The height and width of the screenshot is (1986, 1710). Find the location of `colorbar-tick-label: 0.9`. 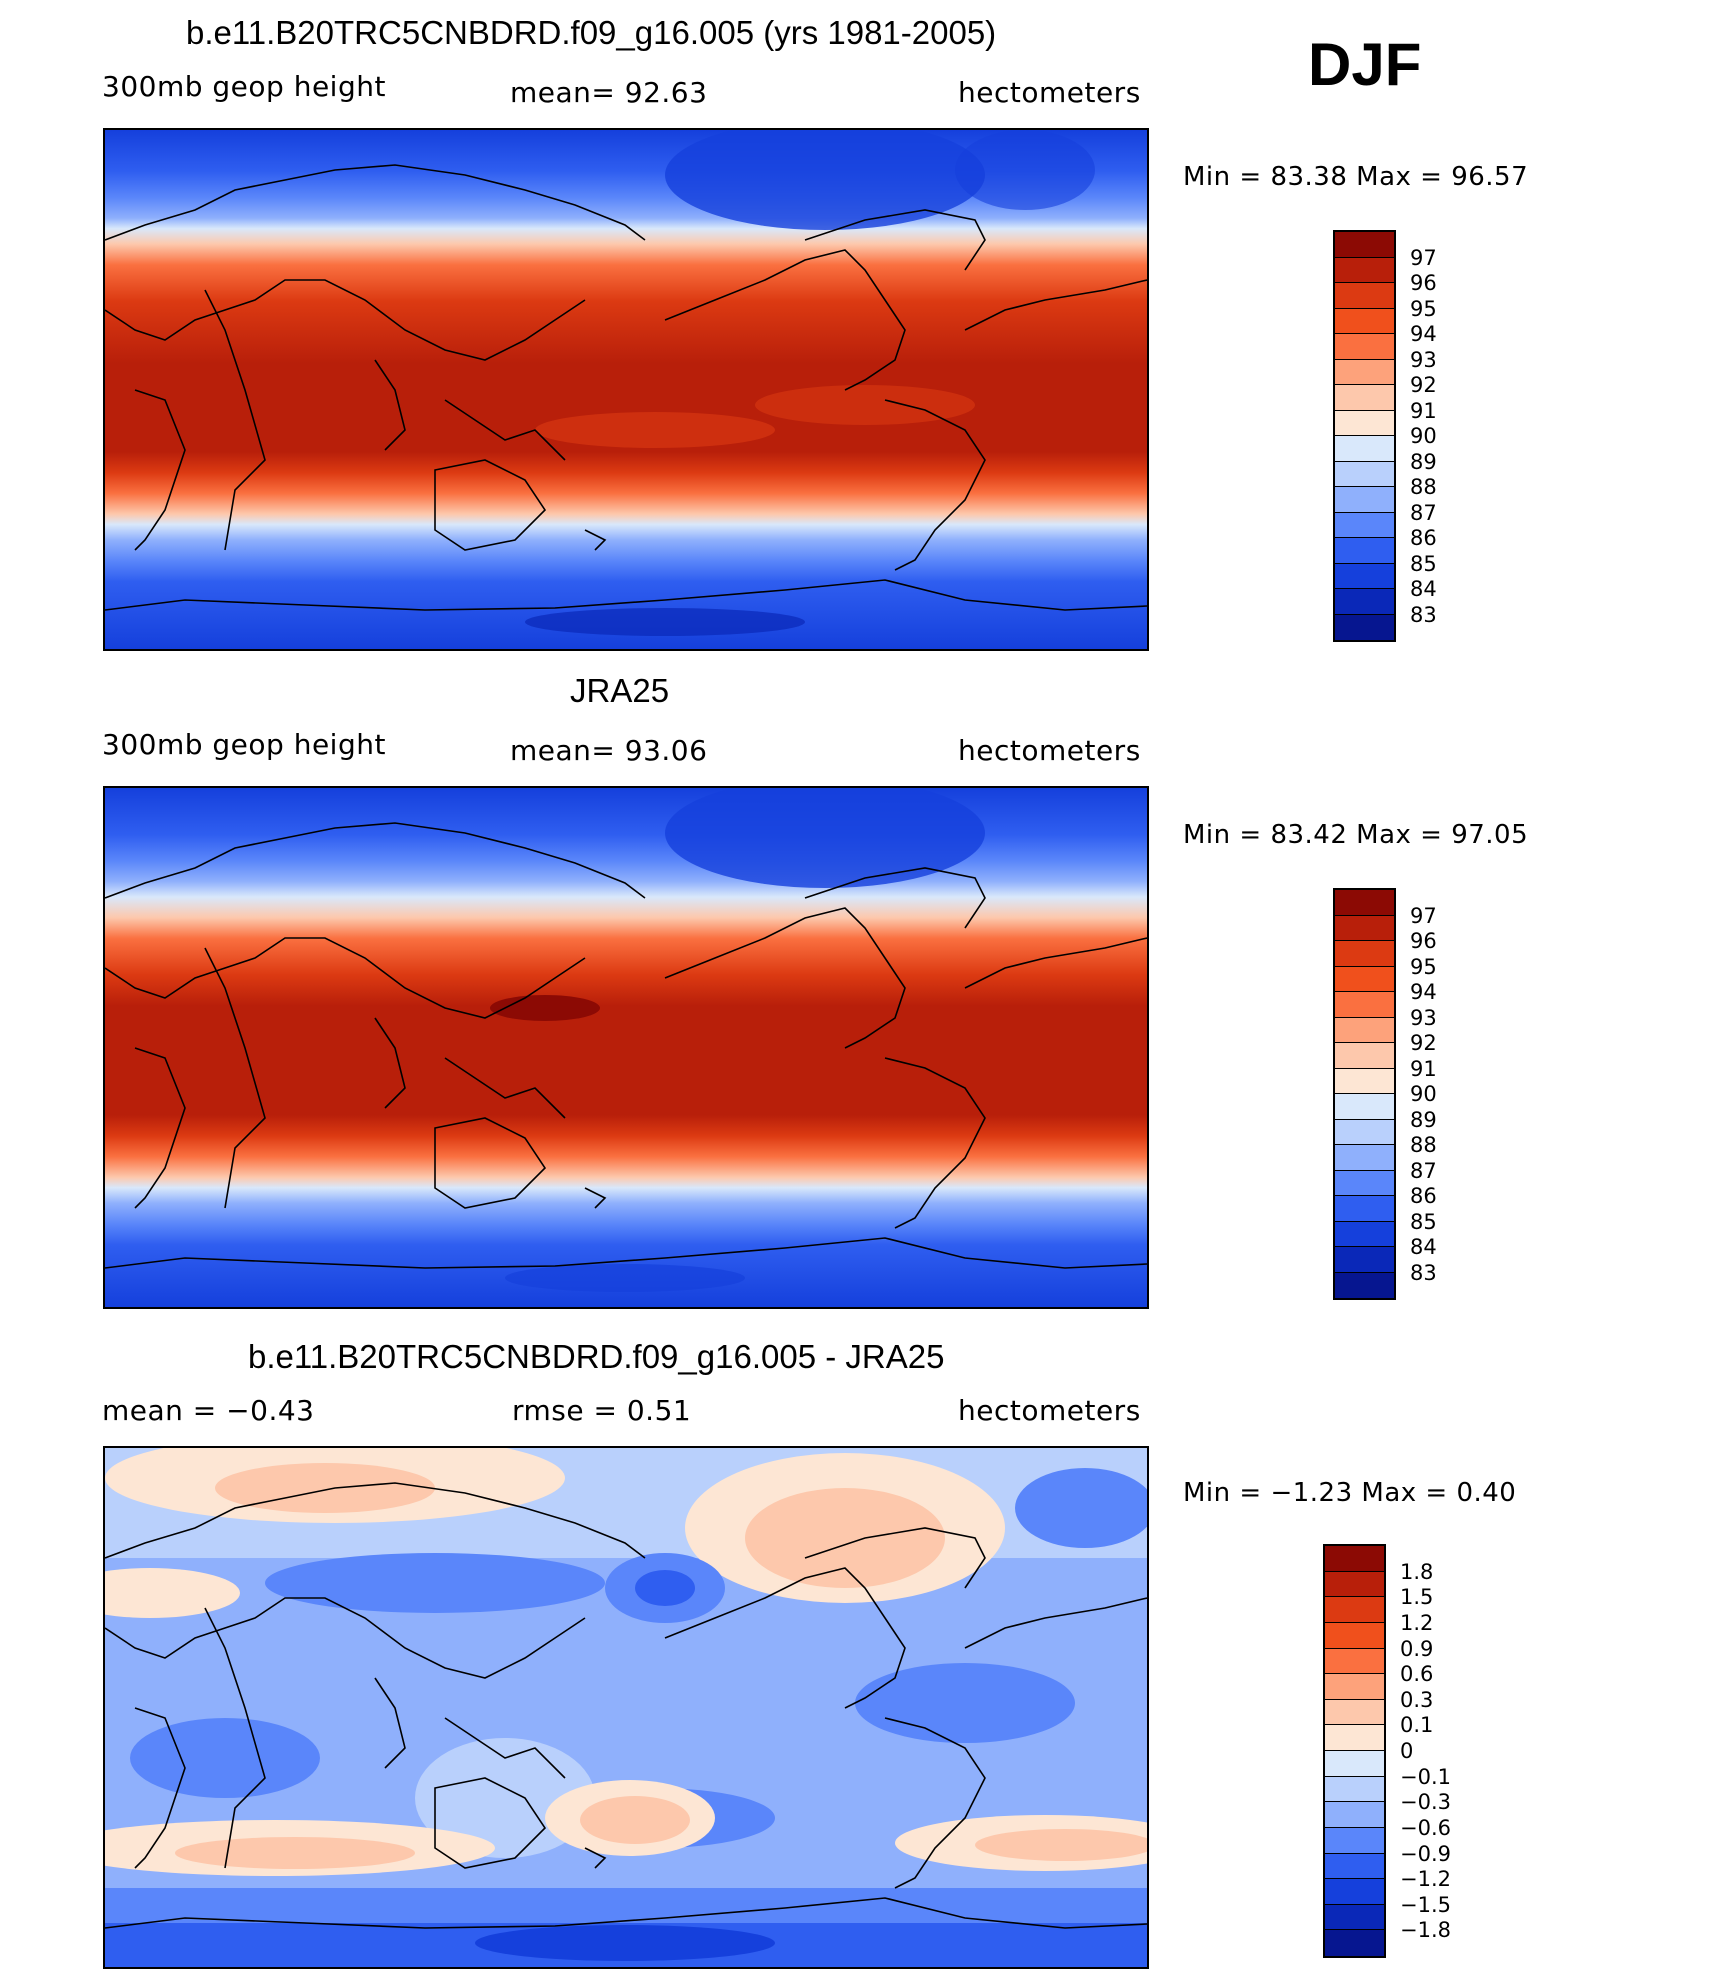

colorbar-tick-label: 0.9 is located at coordinates (1417, 1648).